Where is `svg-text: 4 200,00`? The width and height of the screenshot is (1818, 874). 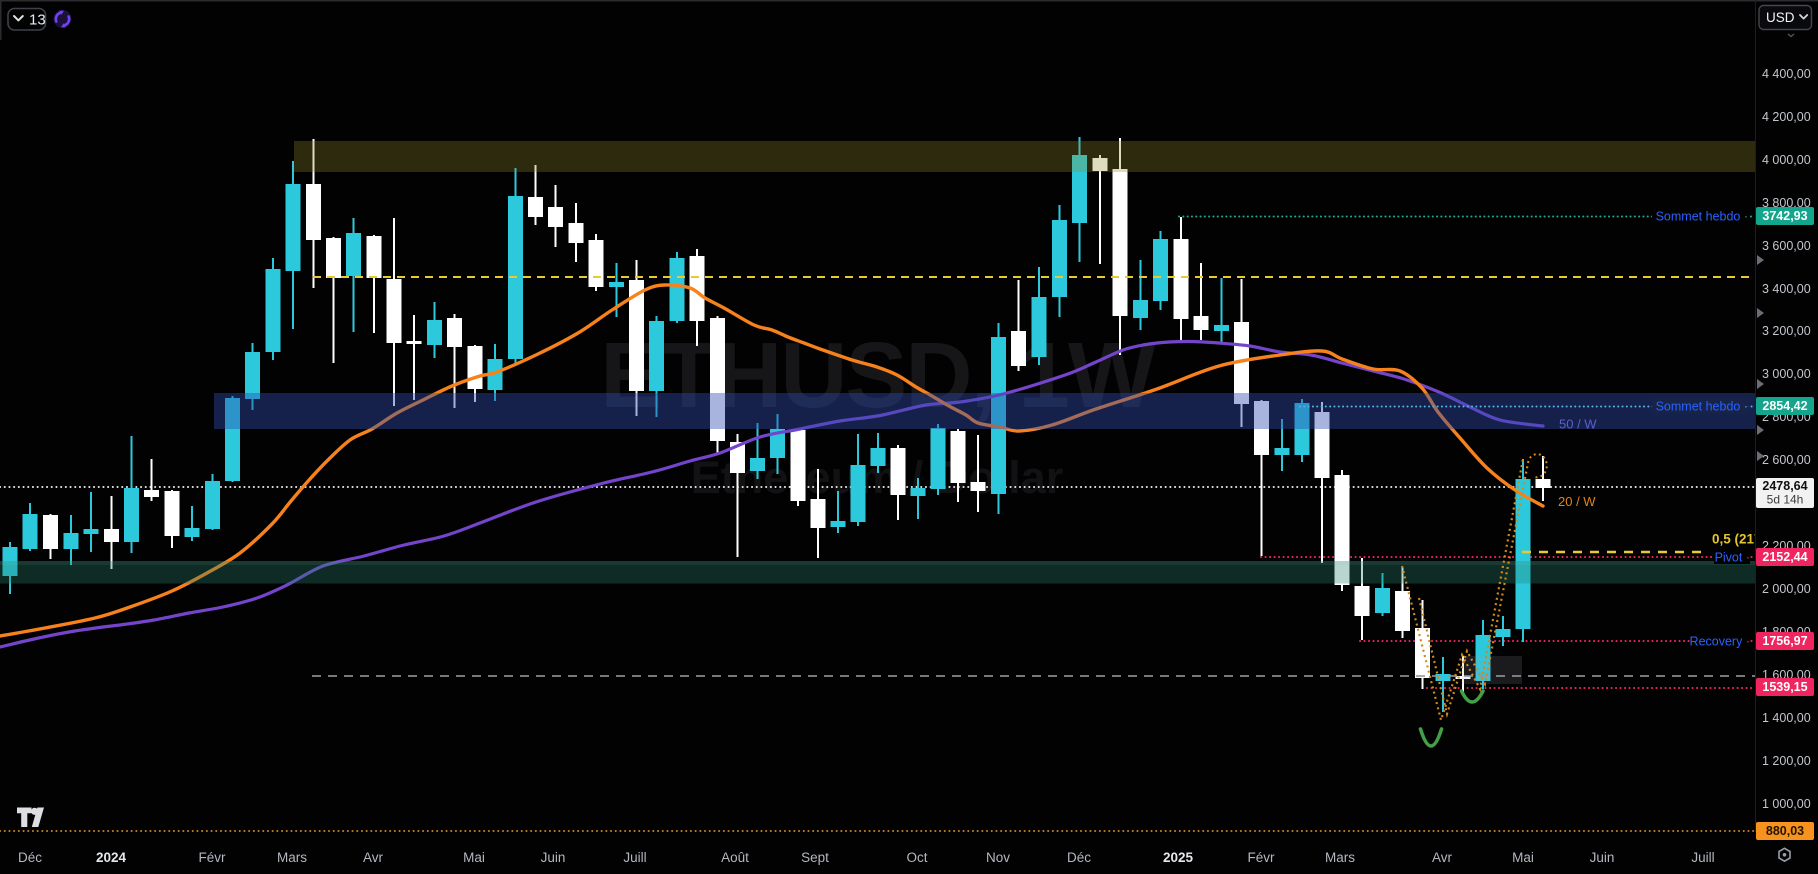
svg-text: 4 200,00 is located at coordinates (1786, 117).